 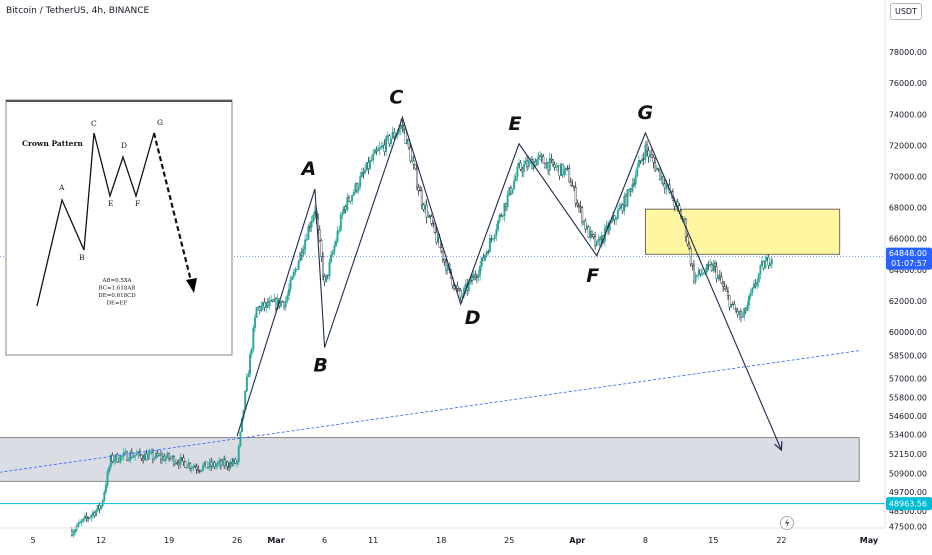 What do you see at coordinates (94, 123) in the screenshot?
I see `inset-point-c: C` at bounding box center [94, 123].